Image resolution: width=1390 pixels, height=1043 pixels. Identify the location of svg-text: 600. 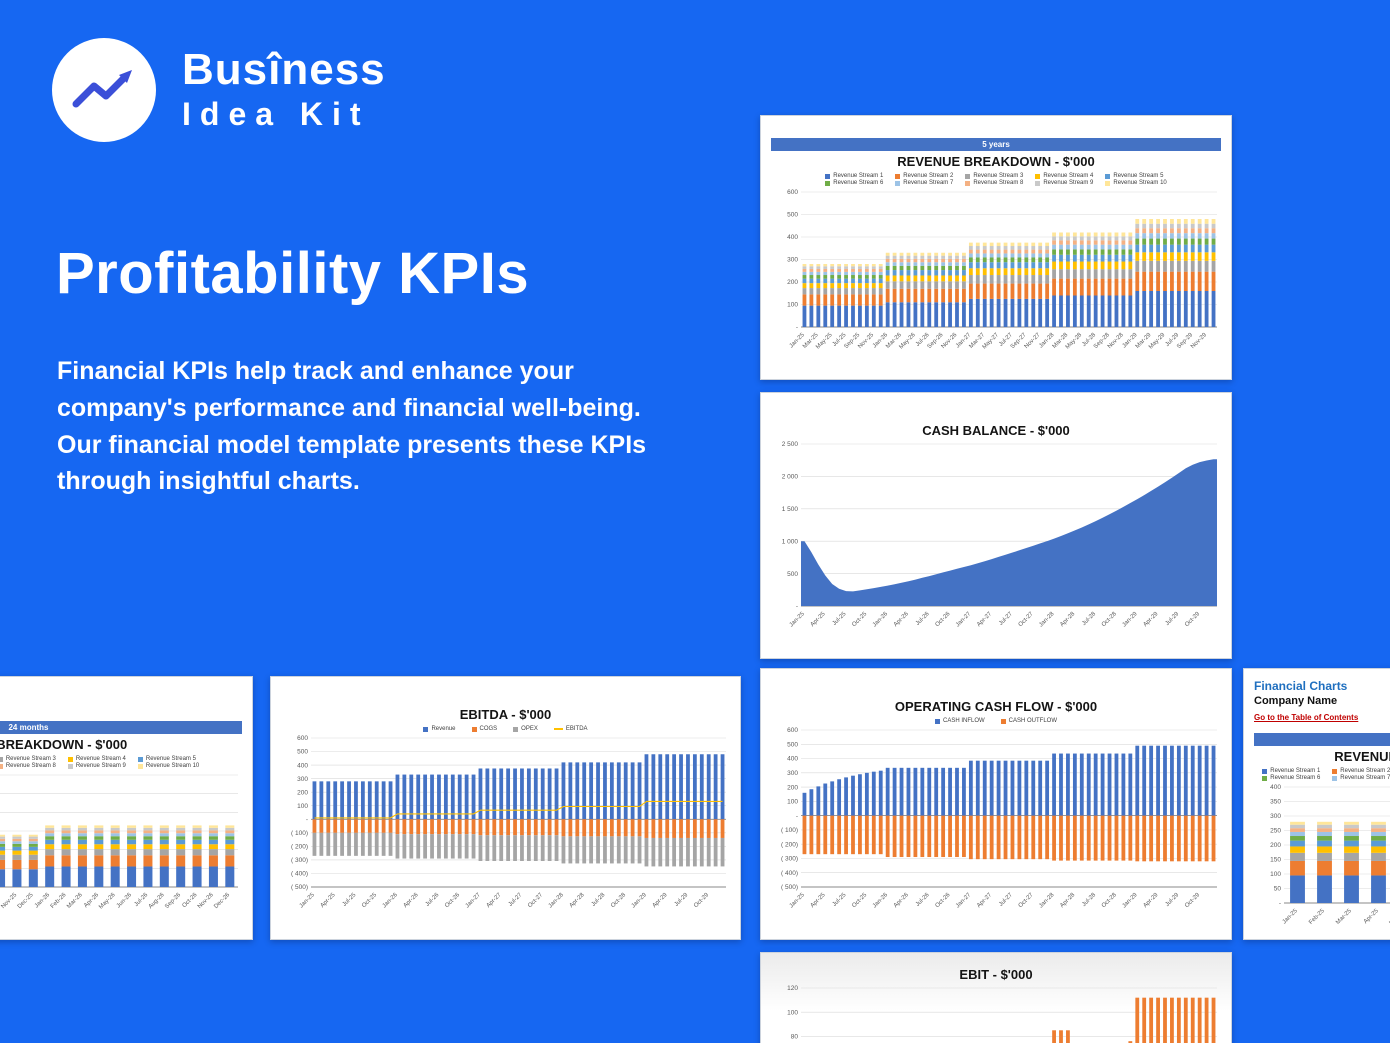
(302, 738).